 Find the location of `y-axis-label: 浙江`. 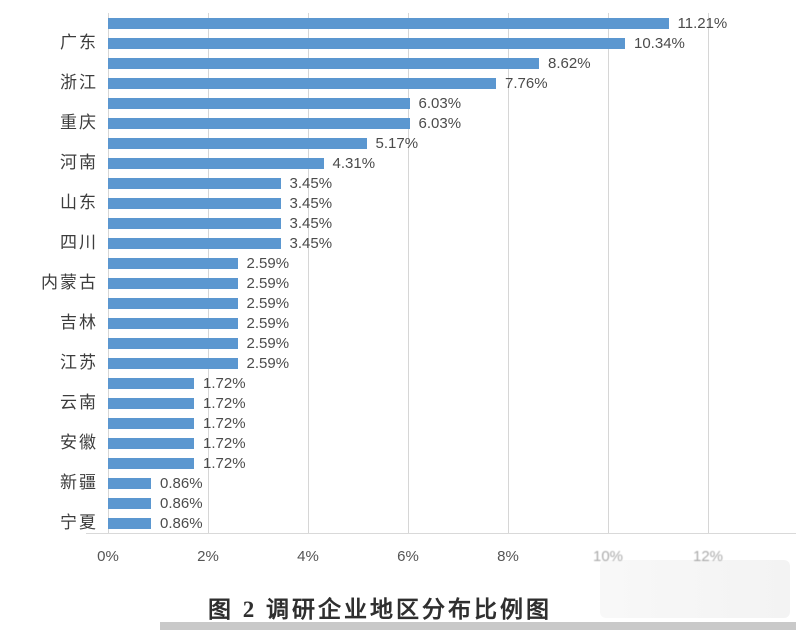

y-axis-label: 浙江 is located at coordinates (79, 82).